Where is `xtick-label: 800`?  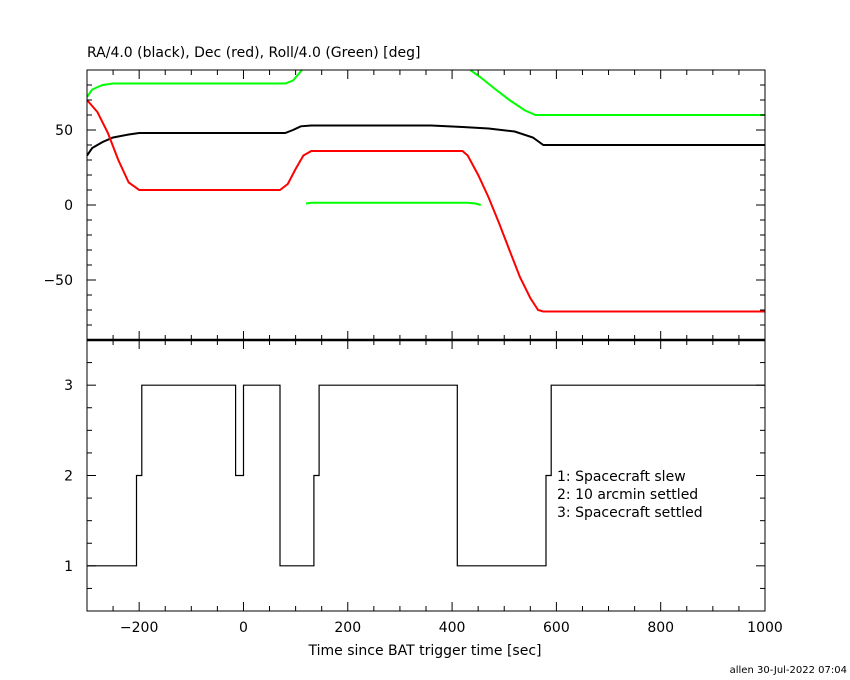
xtick-label: 800 is located at coordinates (660, 628).